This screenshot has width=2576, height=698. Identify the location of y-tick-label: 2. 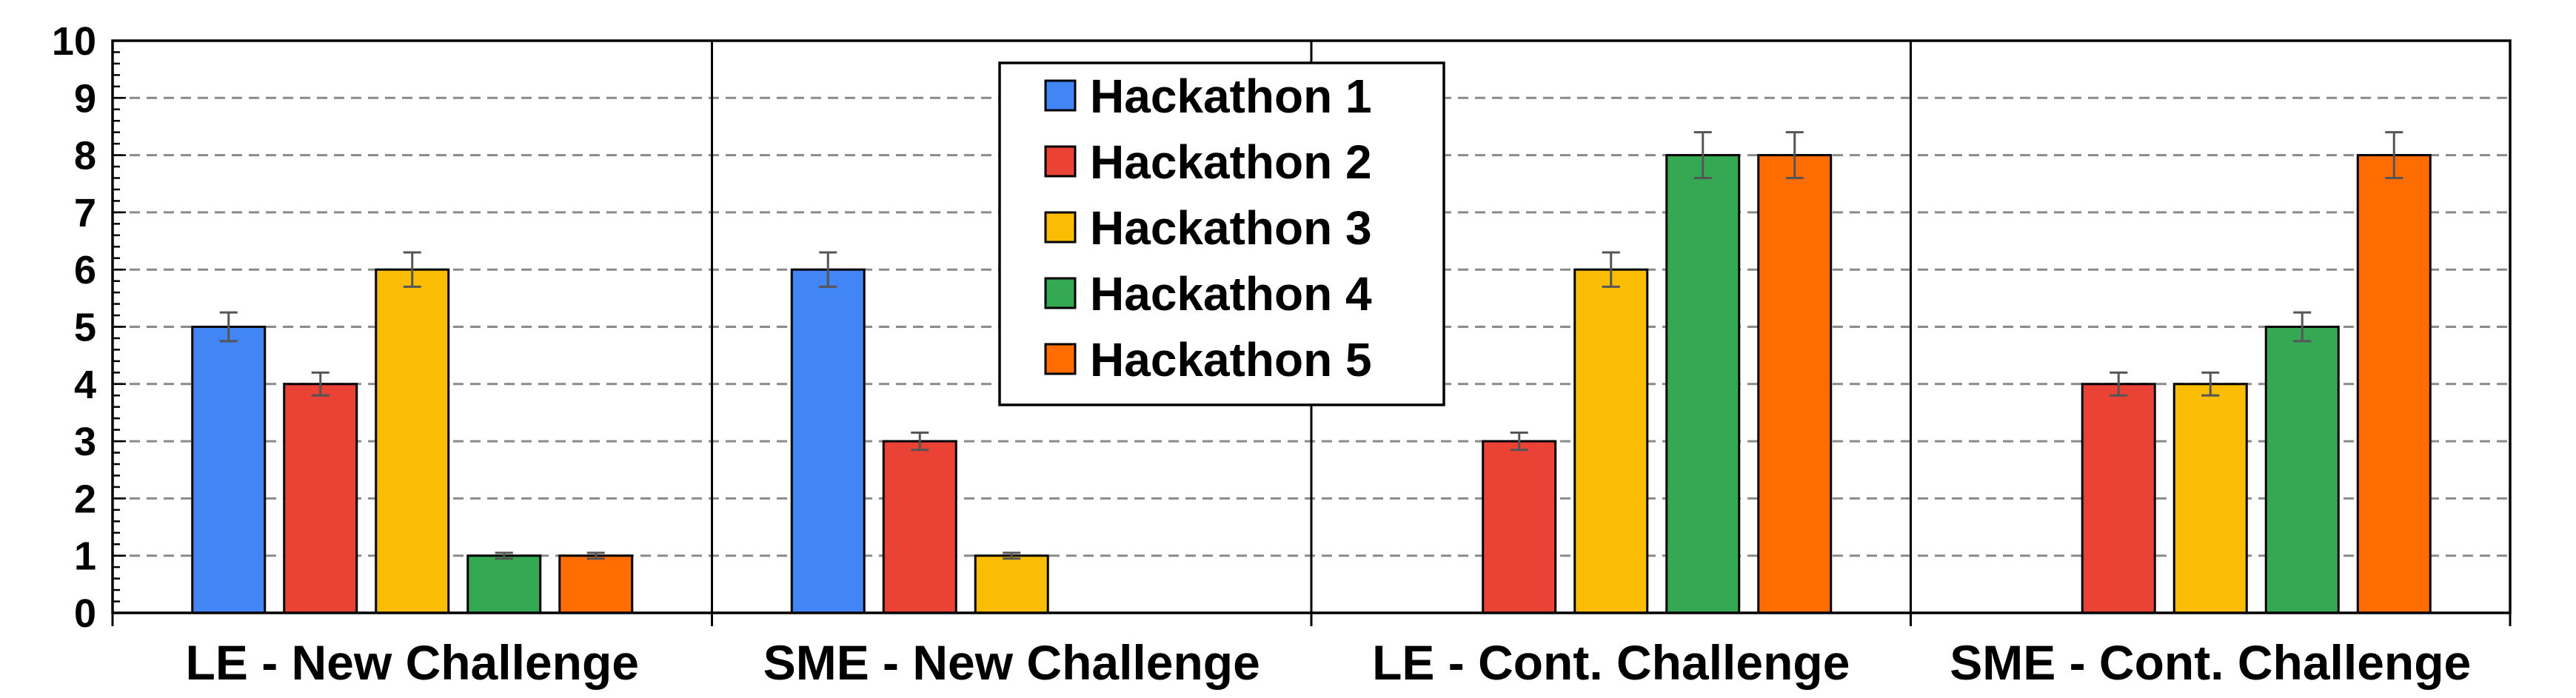
(85, 499).